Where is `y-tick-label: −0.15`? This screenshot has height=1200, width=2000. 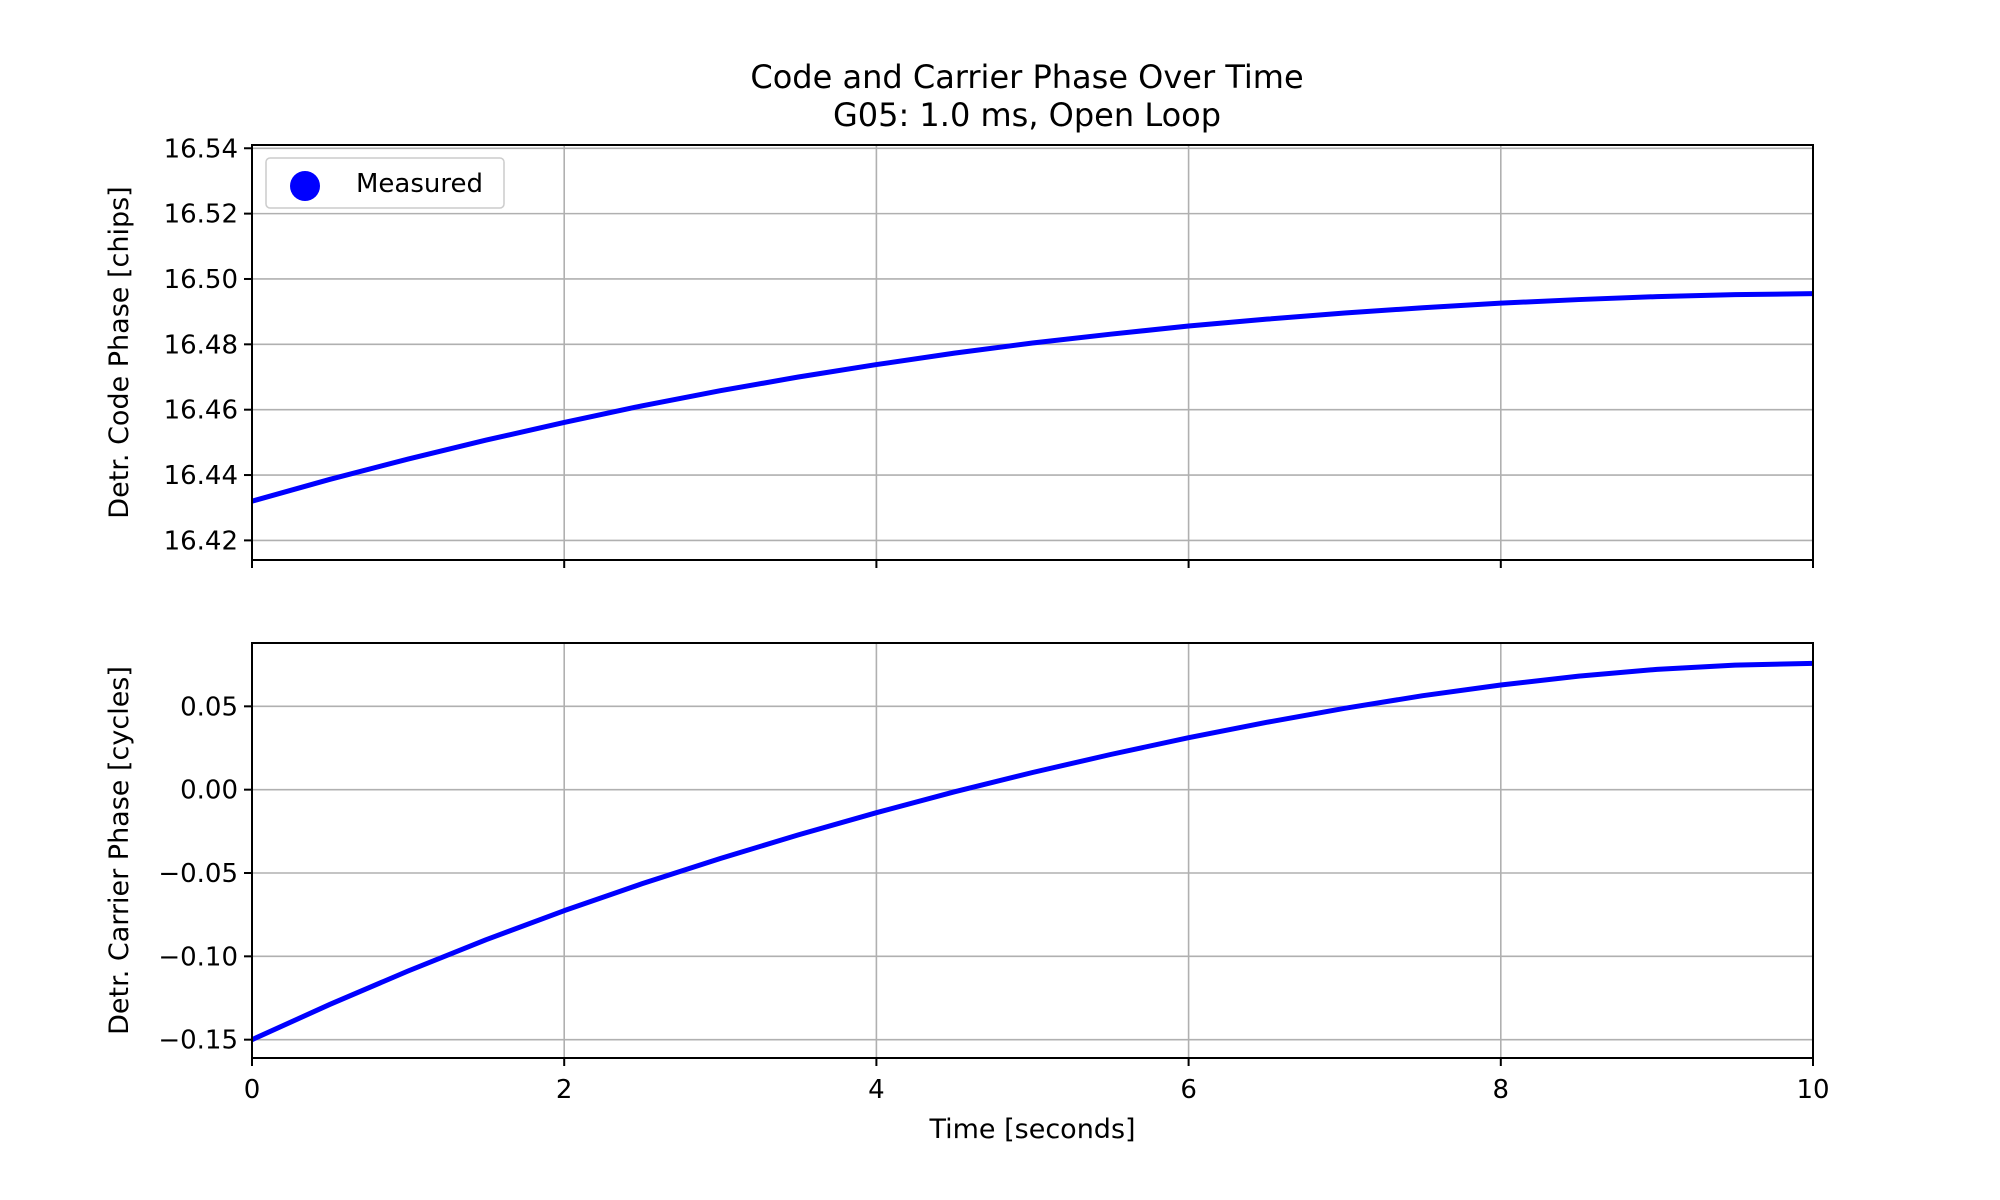
y-tick-label: −0.15 is located at coordinates (198, 1041).